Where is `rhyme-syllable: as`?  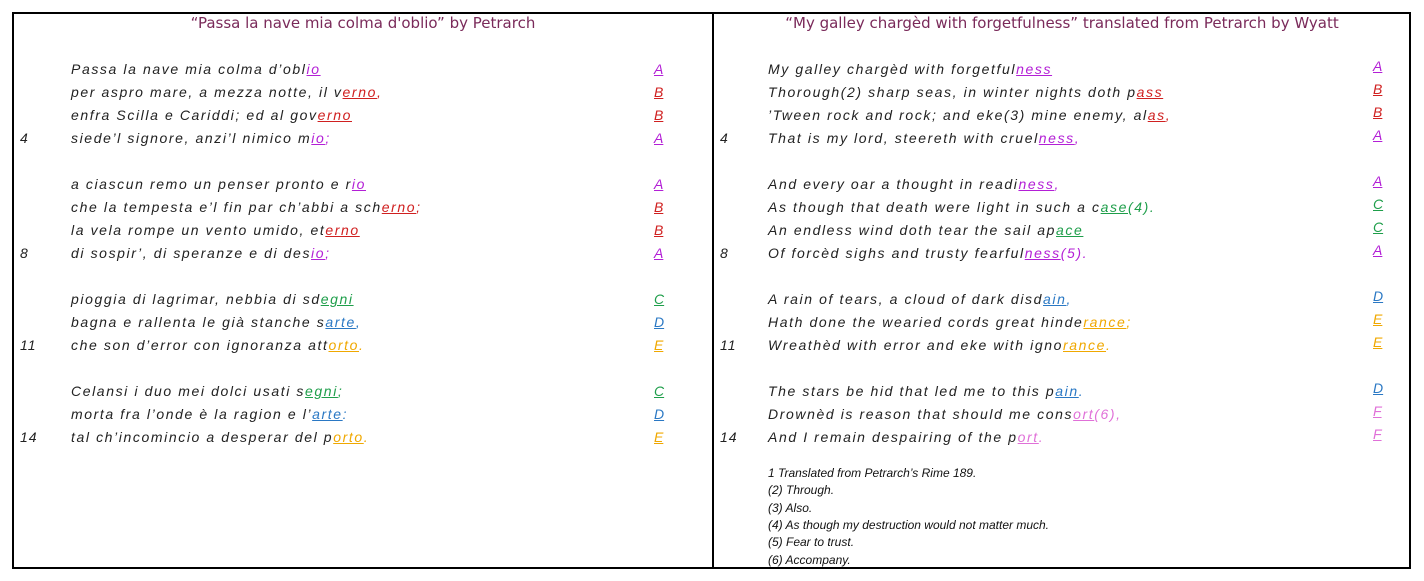
rhyme-syllable: as is located at coordinates (1156, 115).